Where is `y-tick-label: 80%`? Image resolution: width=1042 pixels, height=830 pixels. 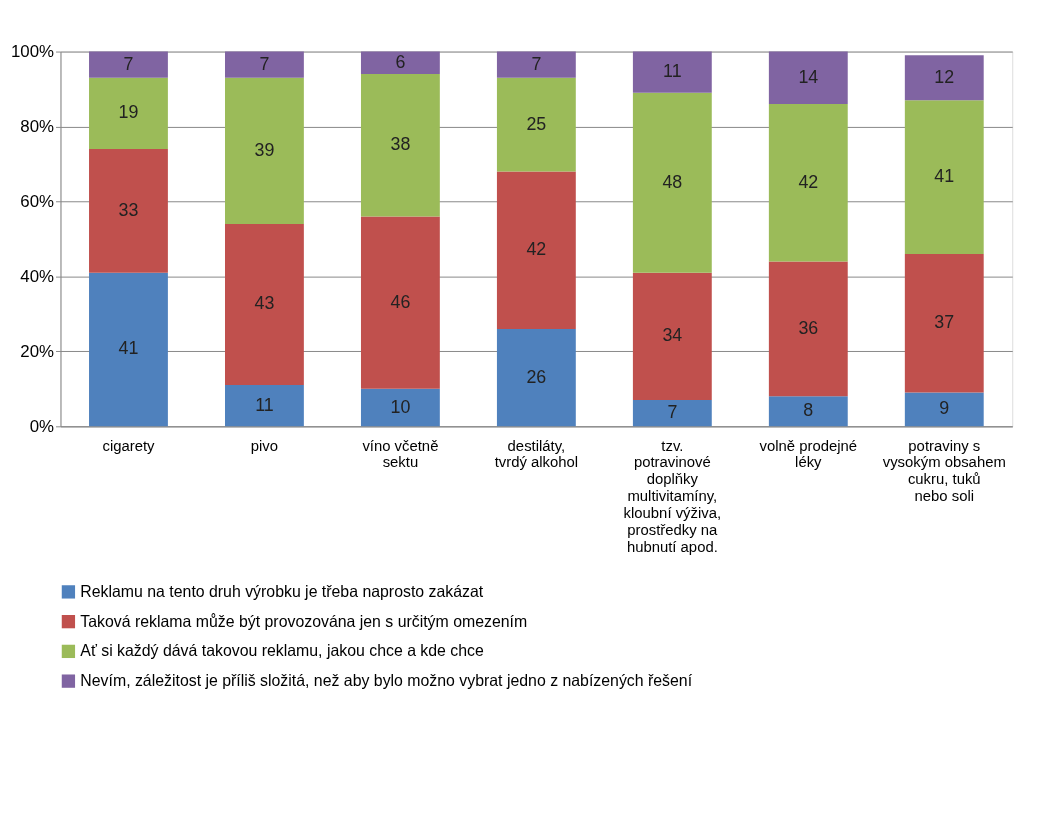
y-tick-label: 80% is located at coordinates (37, 126).